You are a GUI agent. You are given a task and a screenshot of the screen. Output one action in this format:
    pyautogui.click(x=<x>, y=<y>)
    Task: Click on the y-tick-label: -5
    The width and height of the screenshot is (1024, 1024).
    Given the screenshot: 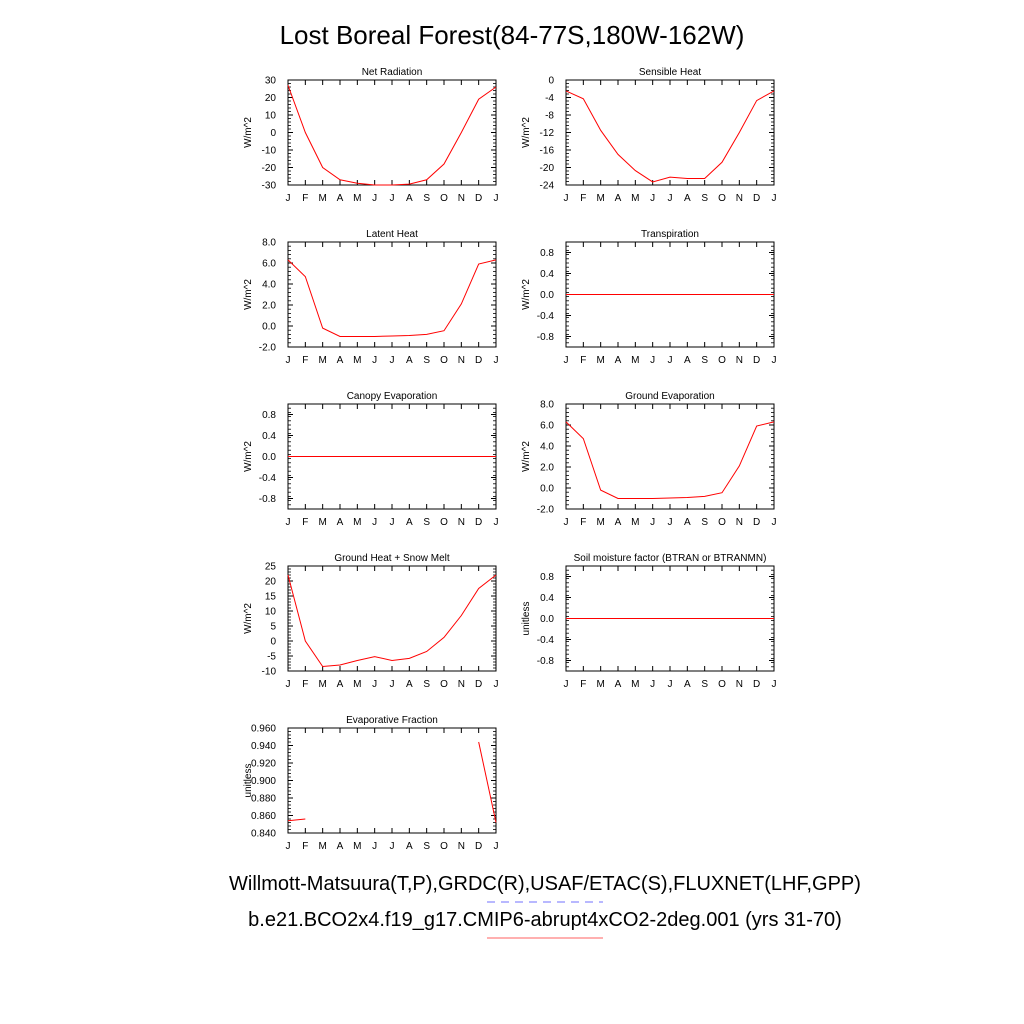 What is the action you would take?
    pyautogui.click(x=271, y=657)
    